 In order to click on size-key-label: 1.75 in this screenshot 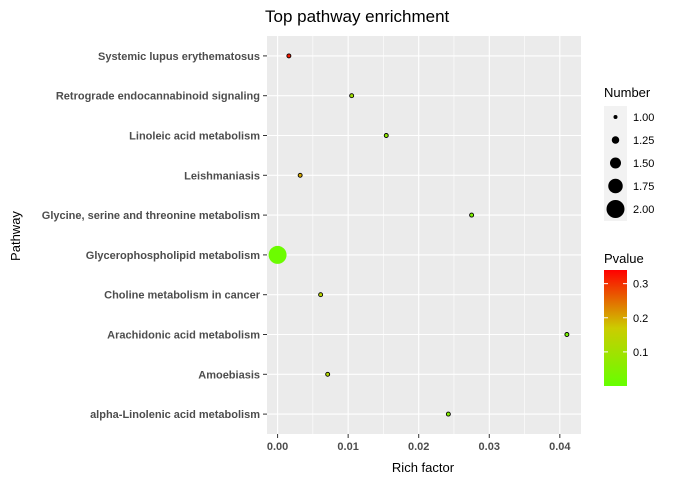, I will do `click(643, 187)`.